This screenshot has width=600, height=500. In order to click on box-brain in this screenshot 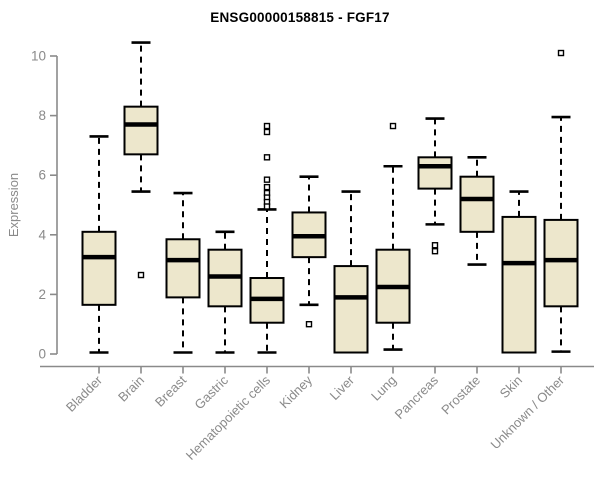, I will do `click(141, 130)`.